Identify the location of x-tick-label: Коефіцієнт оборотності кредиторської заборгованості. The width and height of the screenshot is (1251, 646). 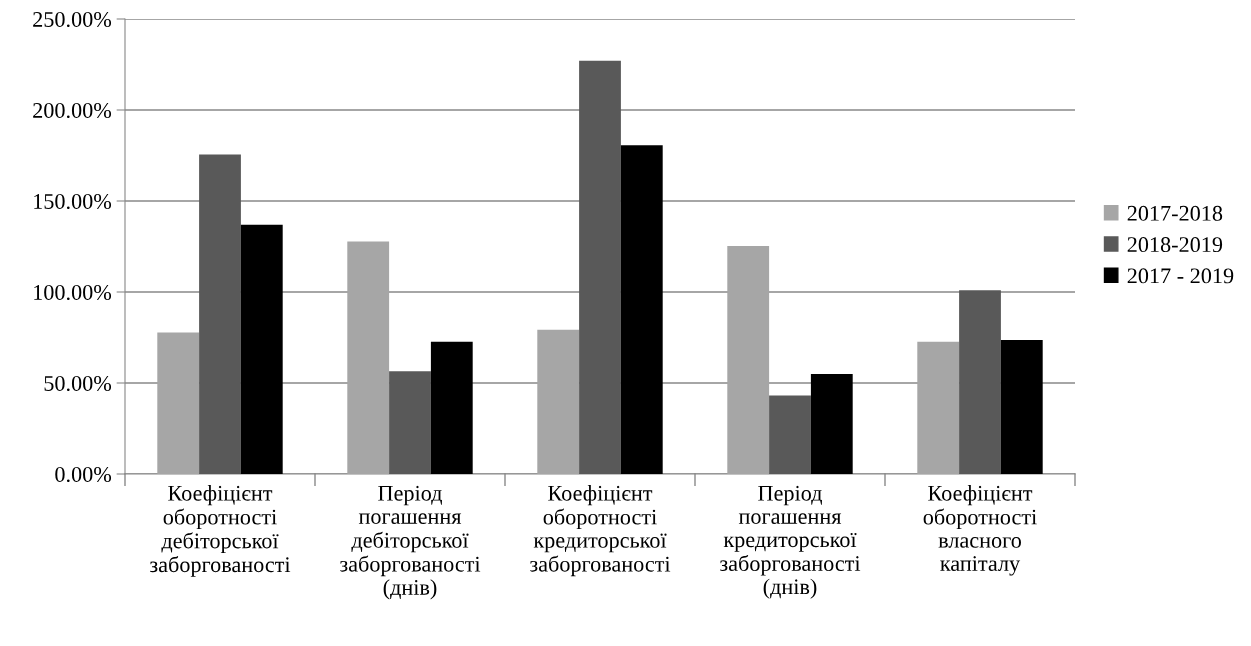
(600, 531).